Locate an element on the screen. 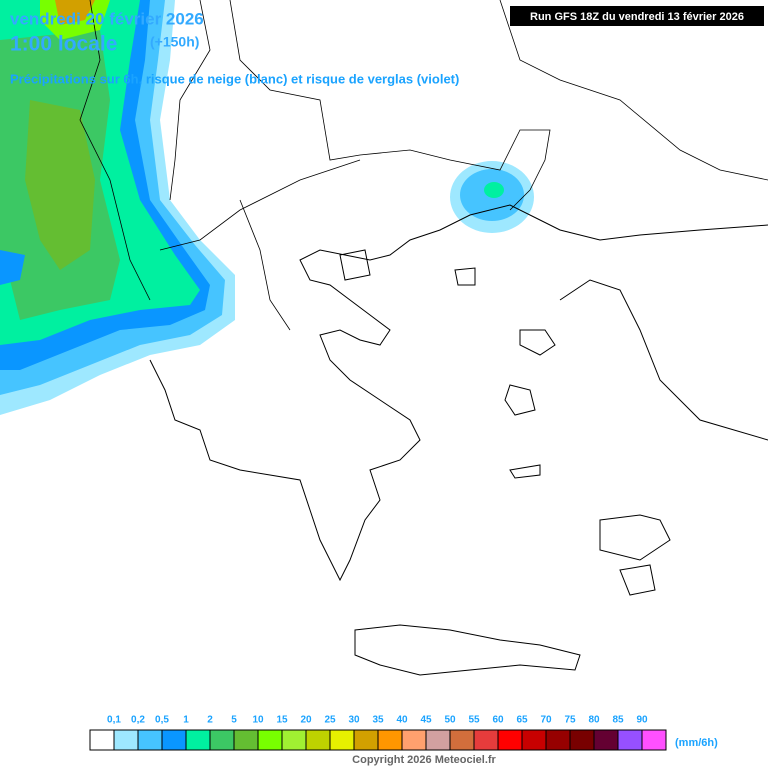  legend-label: 5 is located at coordinates (234, 720).